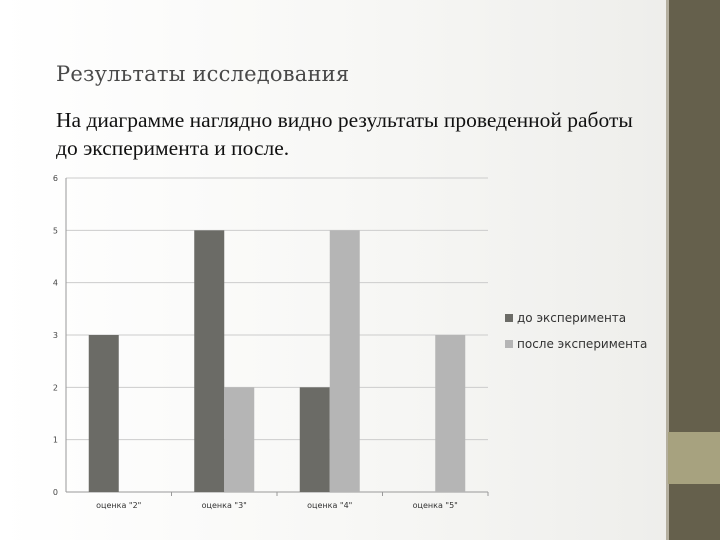  What do you see at coordinates (55, 440) in the screenshot?
I see `y-tick-label: 1` at bounding box center [55, 440].